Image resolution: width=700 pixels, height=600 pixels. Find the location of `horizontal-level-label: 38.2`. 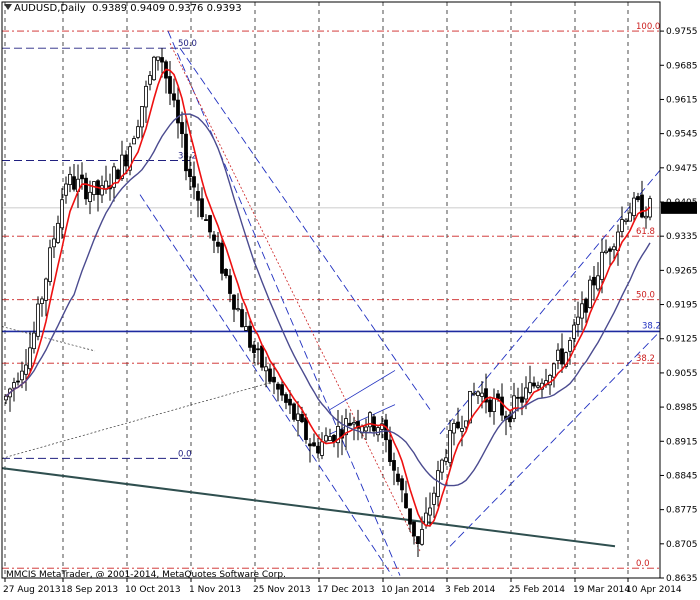

horizontal-level-label: 38.2 is located at coordinates (651, 326).